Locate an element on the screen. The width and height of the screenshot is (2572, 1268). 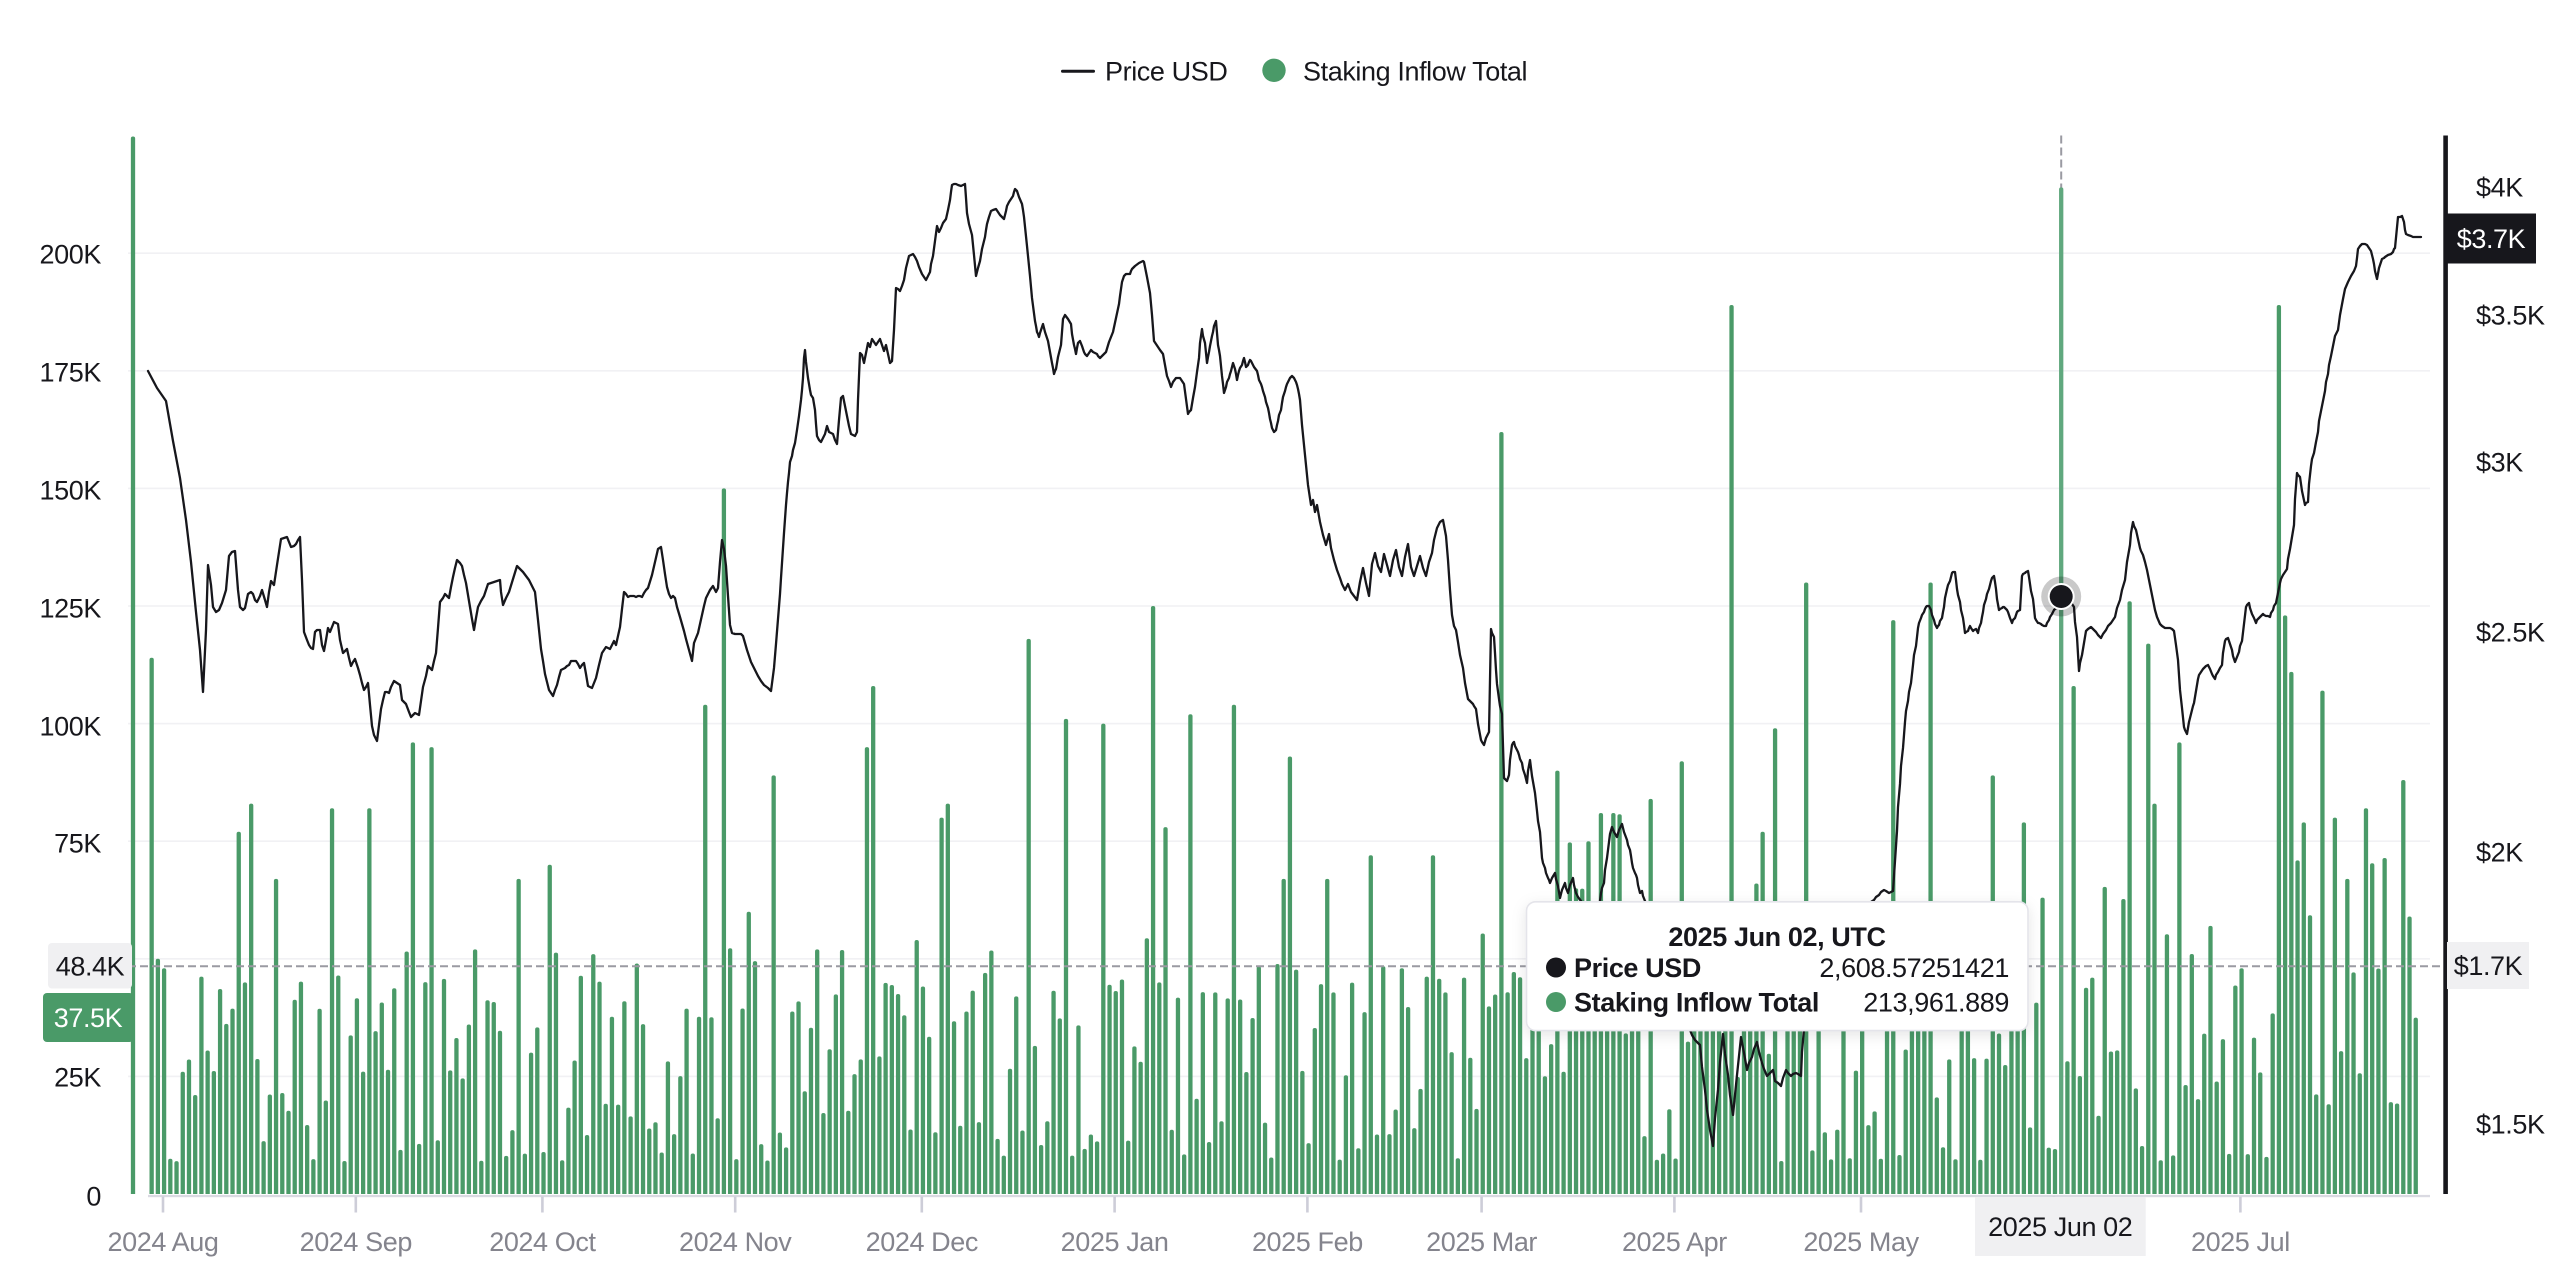
svg-text: 25K is located at coordinates (77, 1078).